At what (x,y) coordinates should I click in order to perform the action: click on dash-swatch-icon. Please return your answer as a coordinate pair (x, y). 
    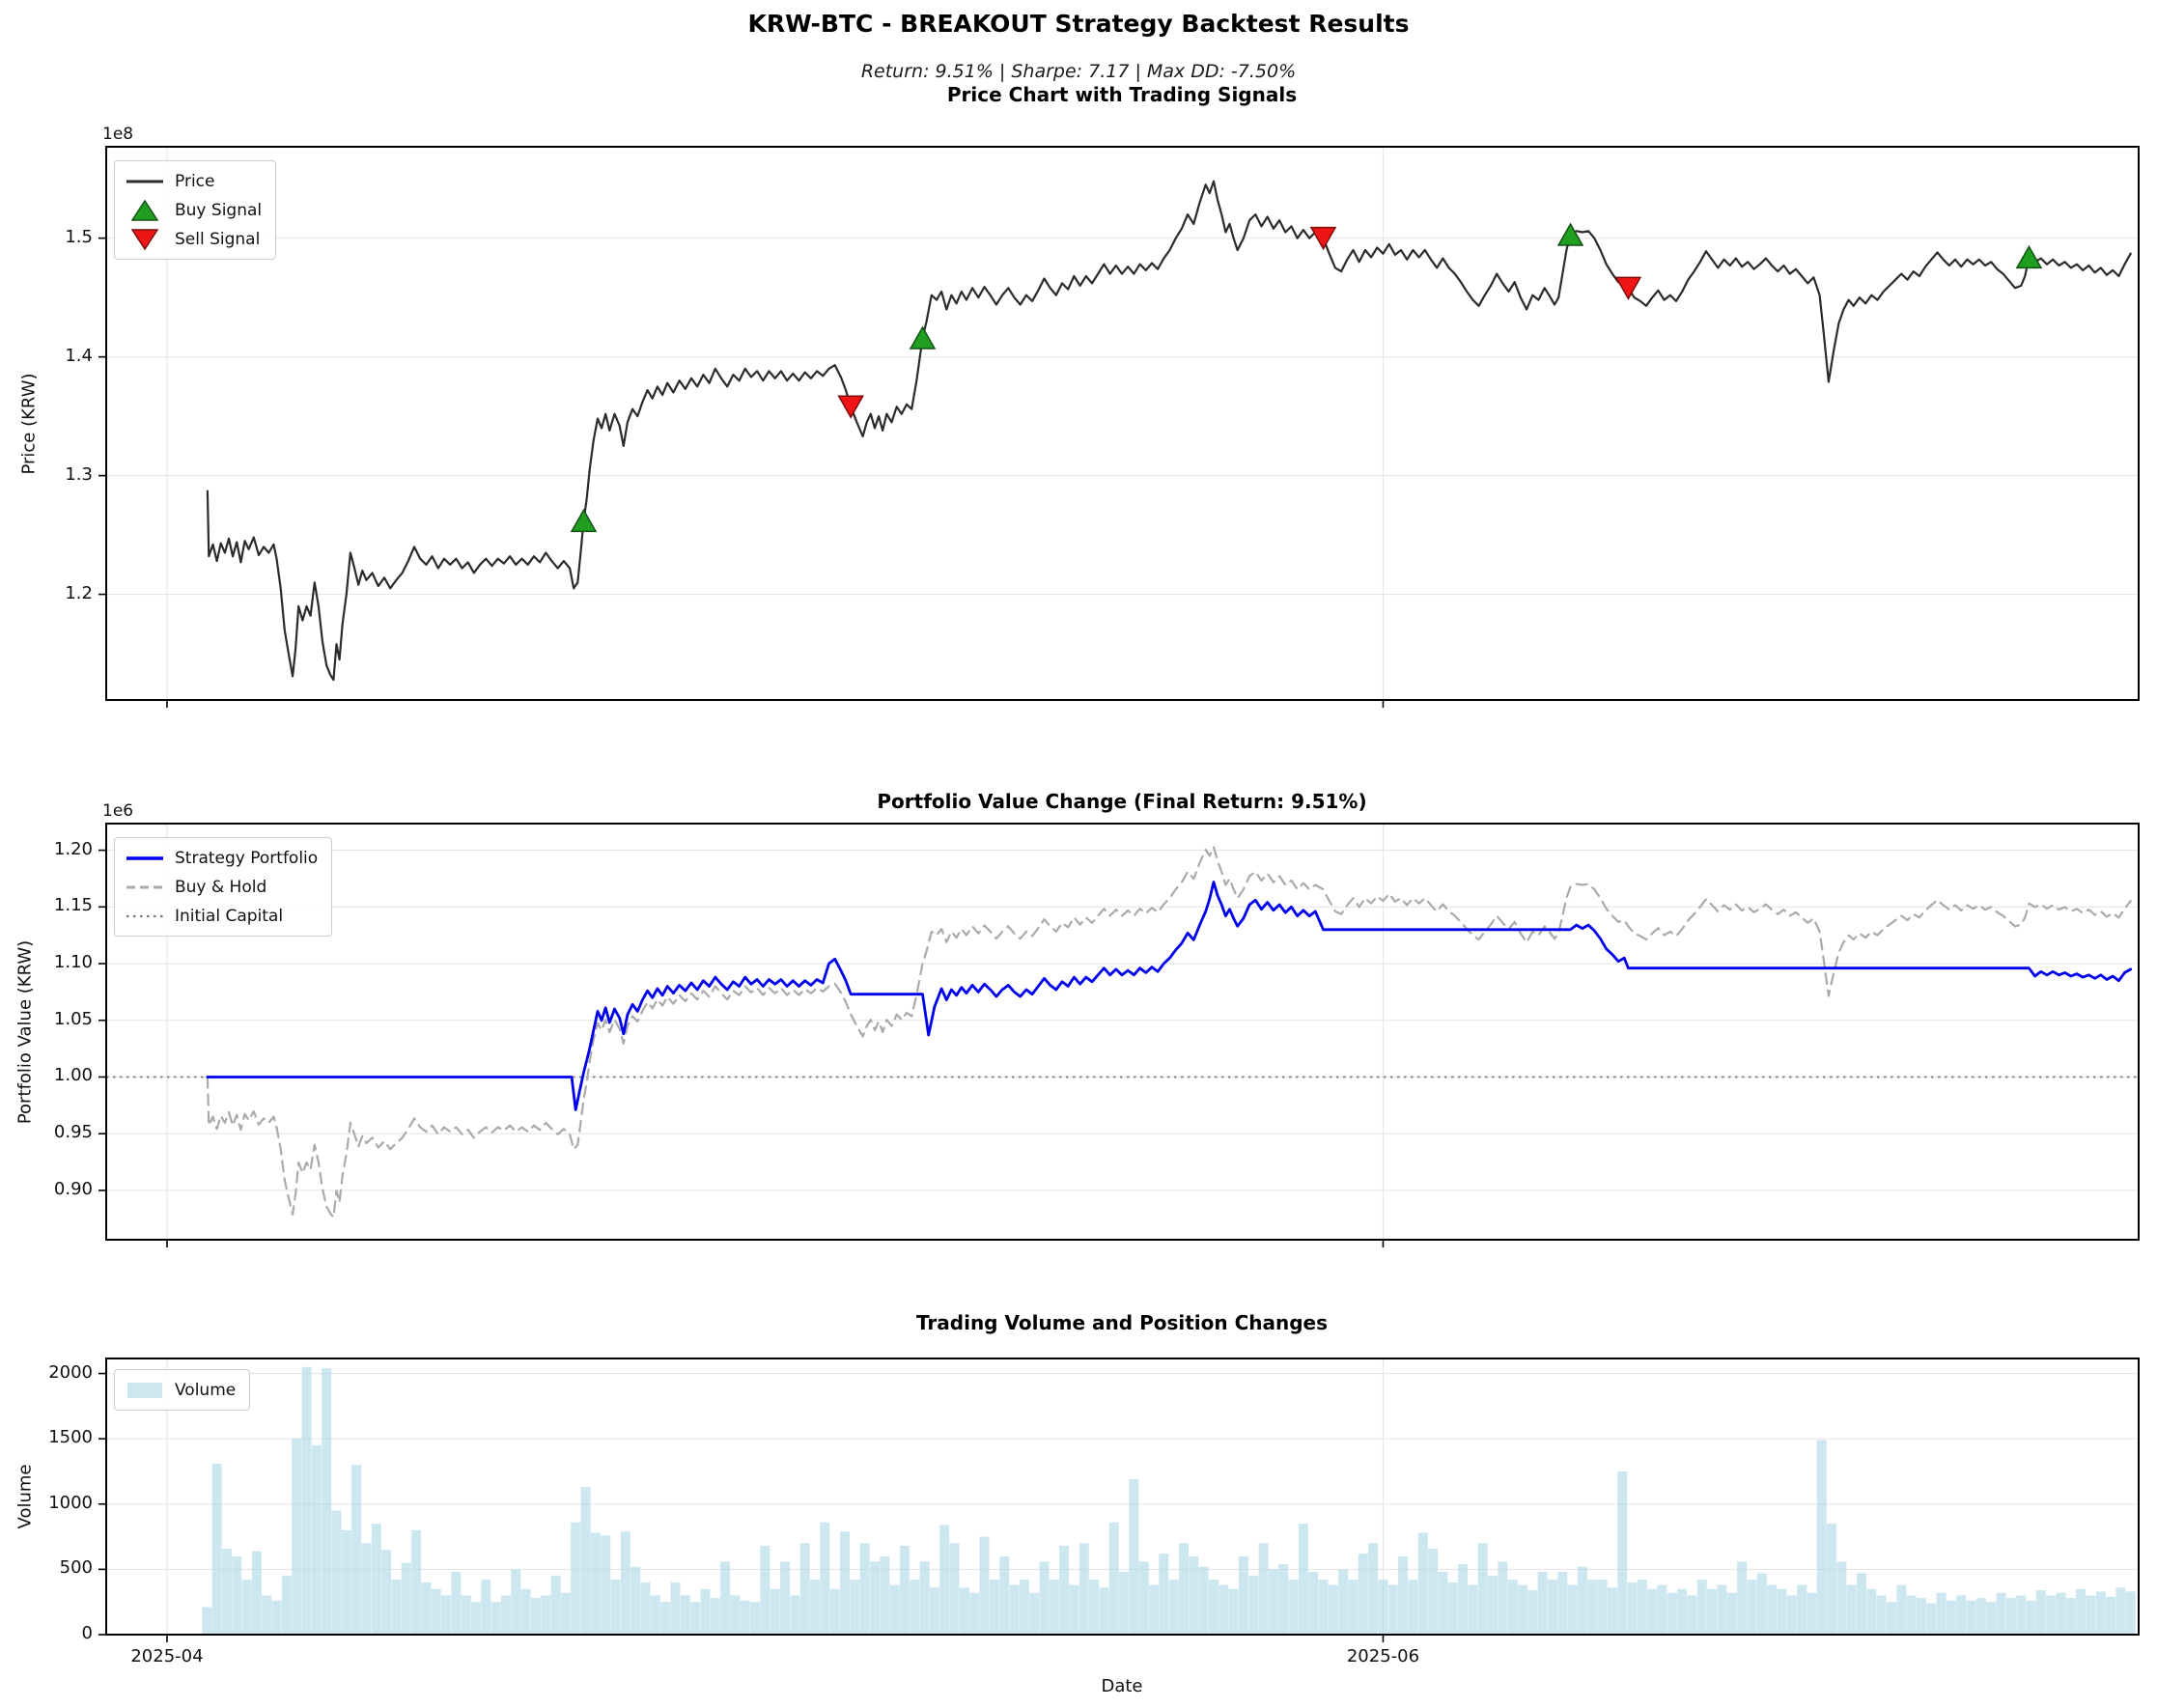
    Looking at the image, I should click on (145, 887).